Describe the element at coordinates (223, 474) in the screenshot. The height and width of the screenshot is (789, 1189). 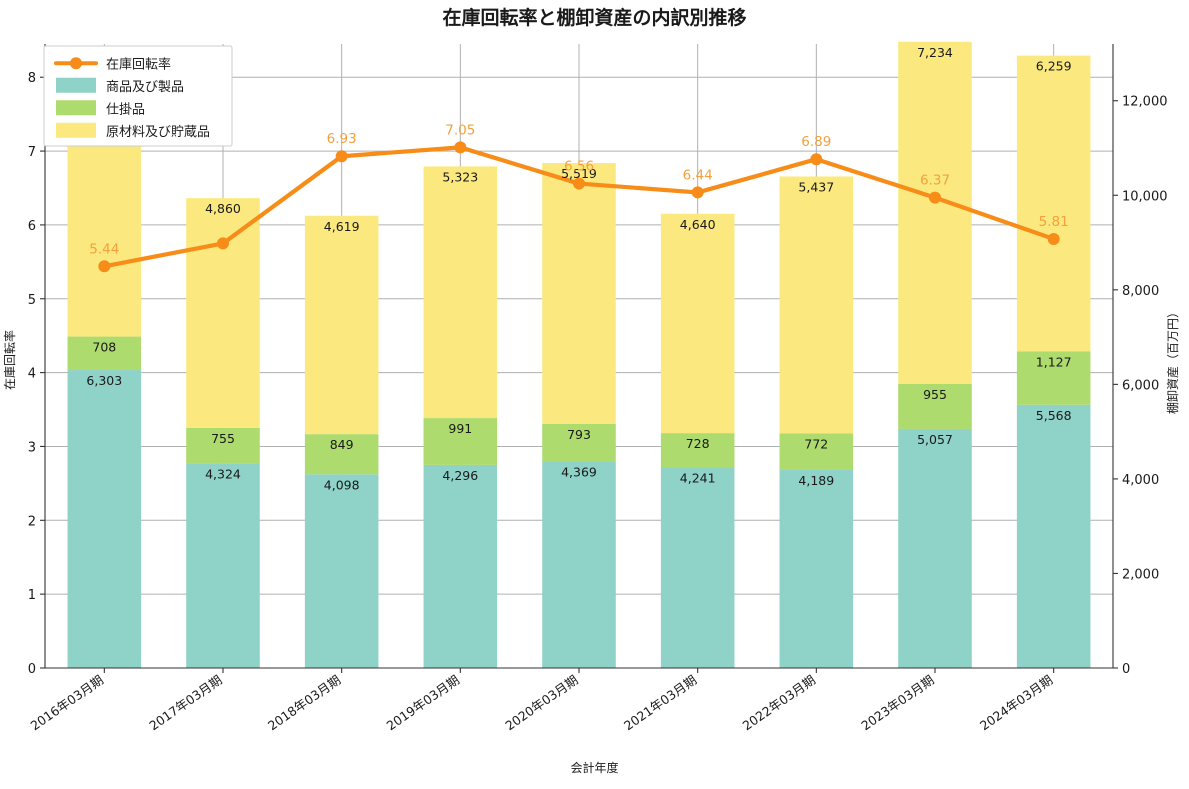
I see `bar-value-label: 4,324` at that location.